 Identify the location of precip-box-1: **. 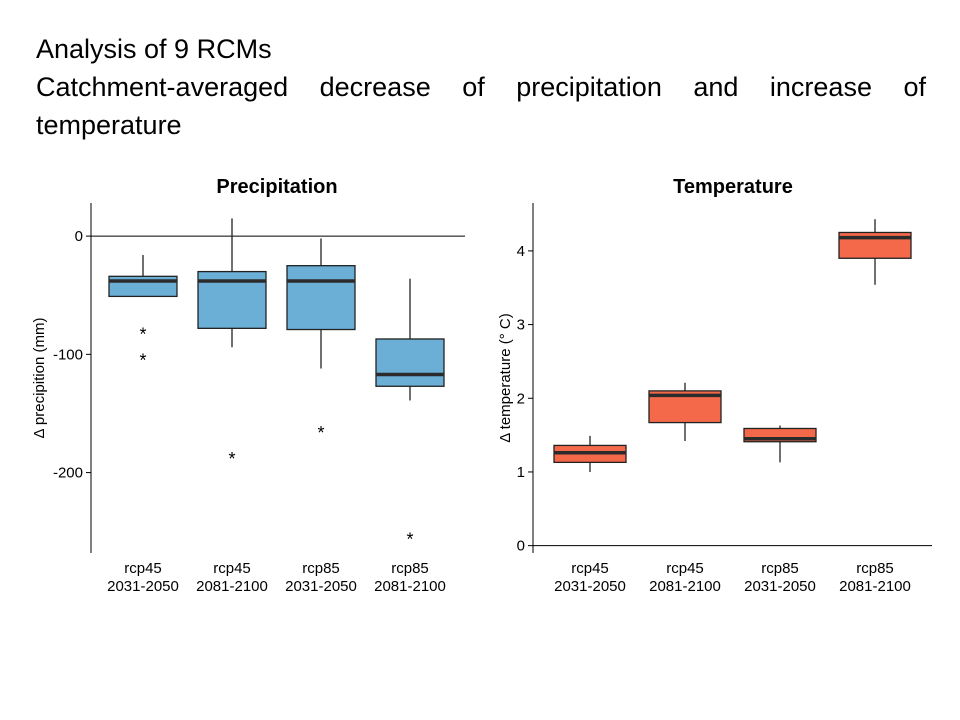
(143, 313).